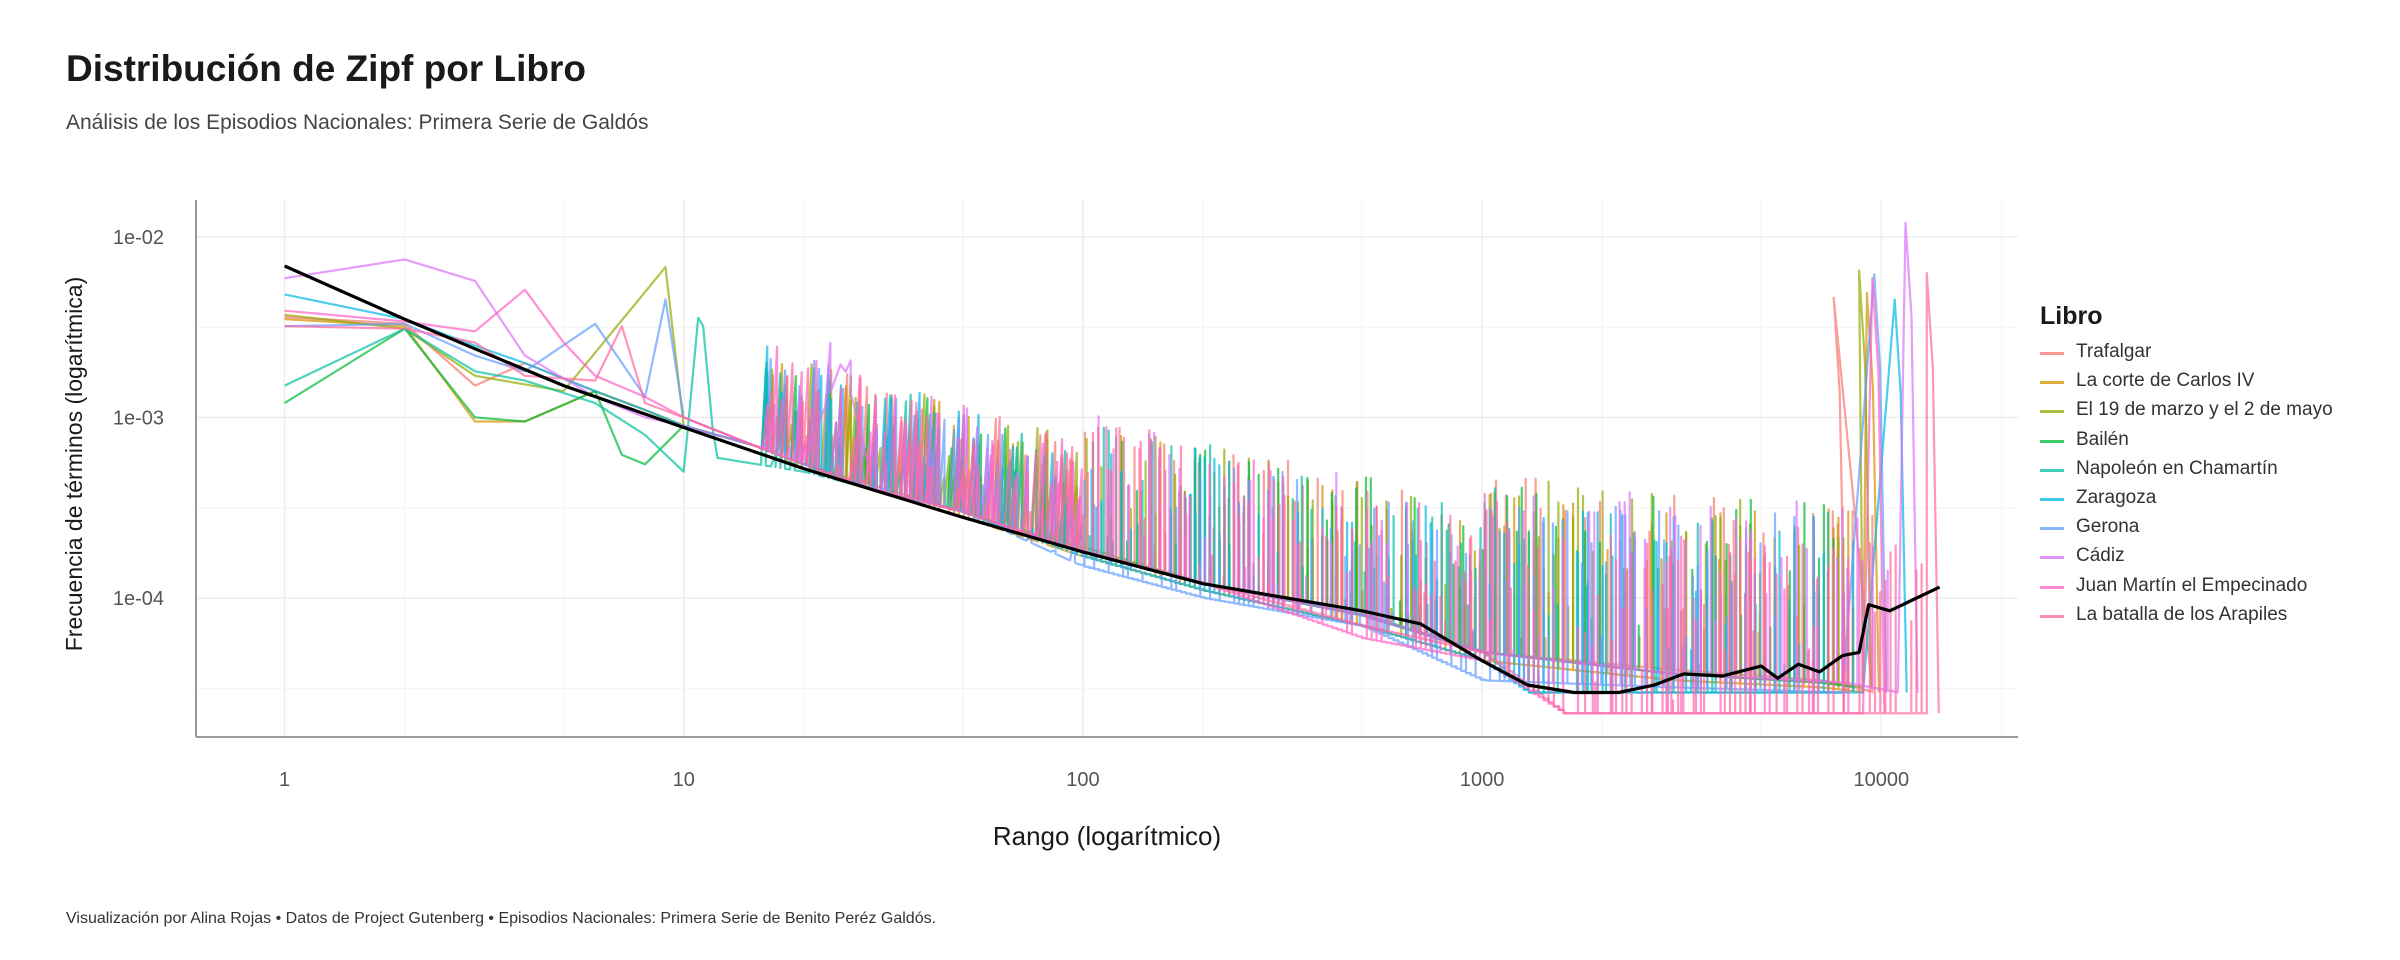 The image size is (2400, 960). I want to click on legend-item: Cádiz, so click(2202, 556).